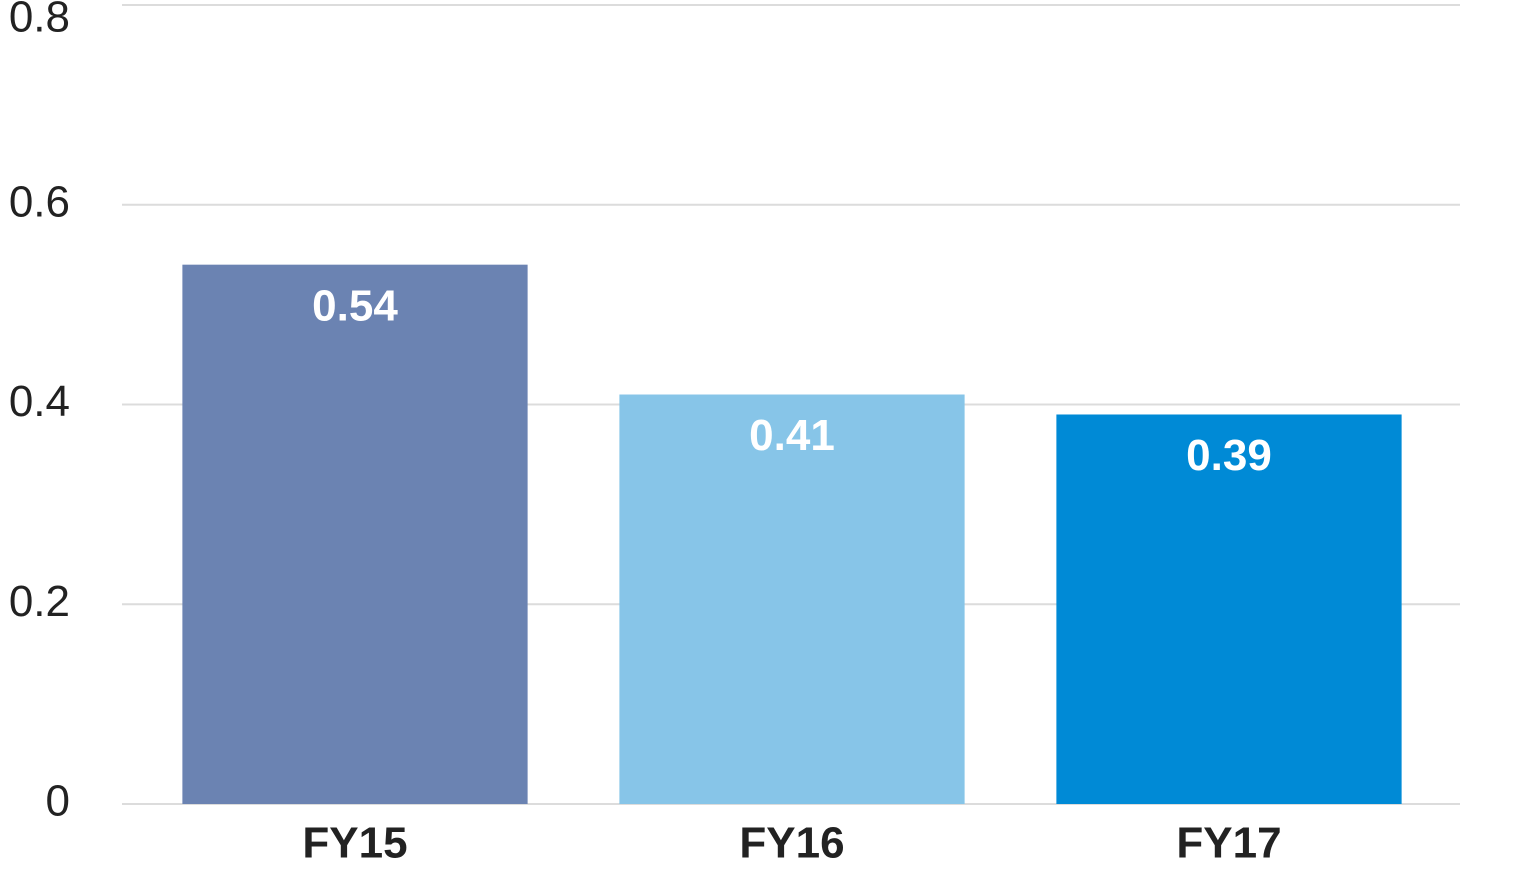 The image size is (1534, 890). I want to click on x-tick-label: FY16, so click(791, 843).